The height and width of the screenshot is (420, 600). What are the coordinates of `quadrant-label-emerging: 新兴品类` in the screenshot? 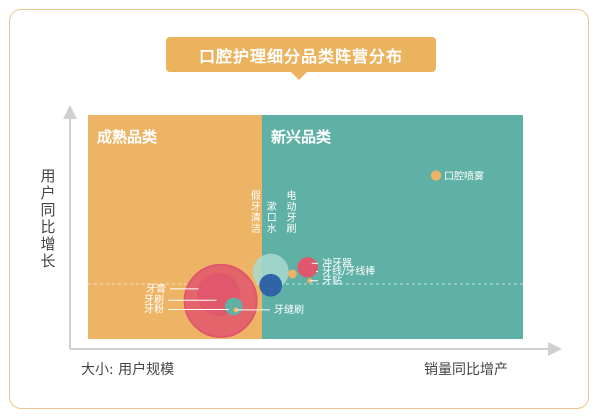 It's located at (301, 137).